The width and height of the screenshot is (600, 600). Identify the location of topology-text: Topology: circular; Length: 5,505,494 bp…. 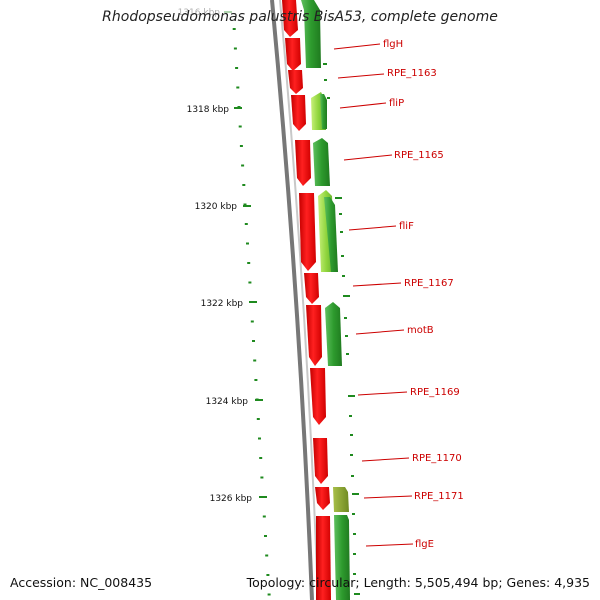
(418, 582).